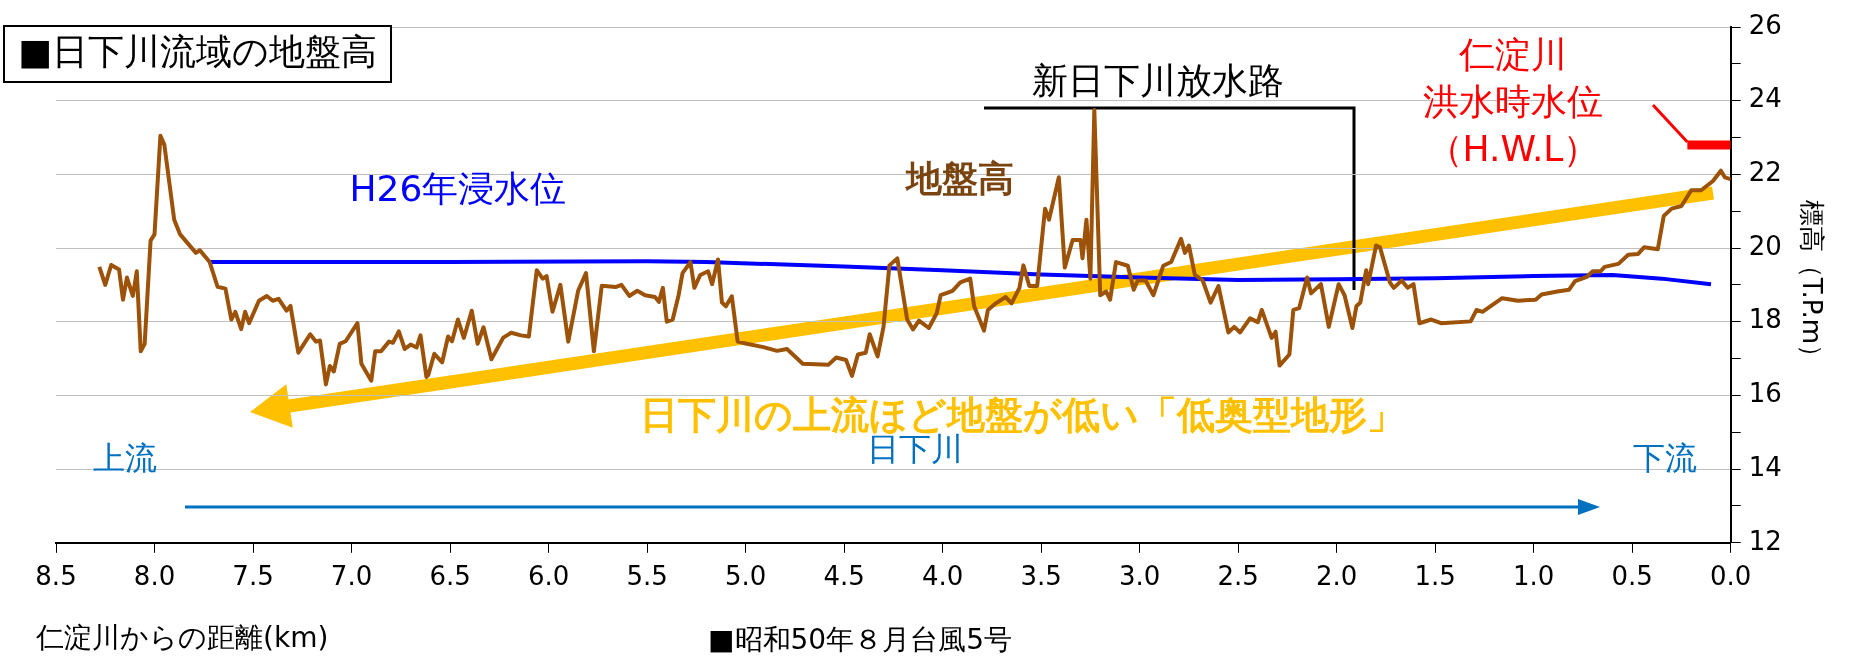 This screenshot has width=1863, height=662. Describe the element at coordinates (154, 576) in the screenshot. I see `x-tick-label: 8.0` at that location.